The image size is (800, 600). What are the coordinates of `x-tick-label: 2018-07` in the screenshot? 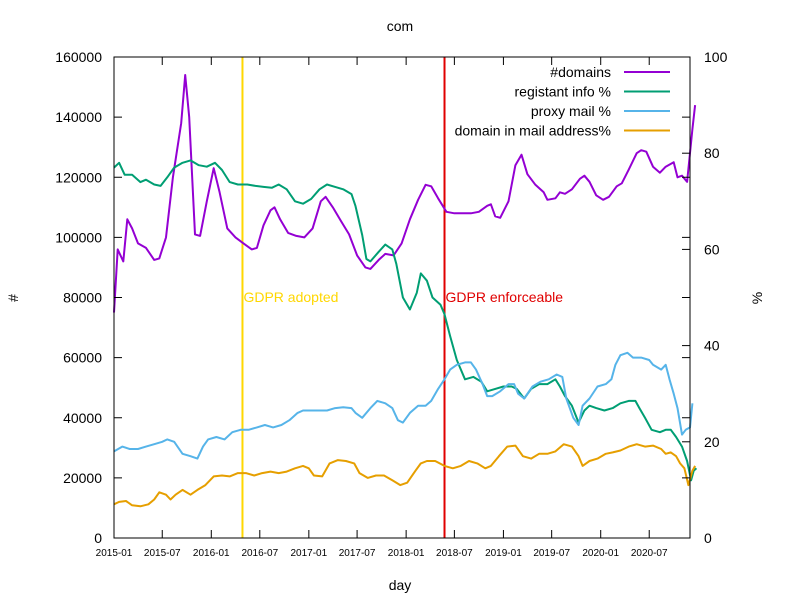 It's located at (454, 553).